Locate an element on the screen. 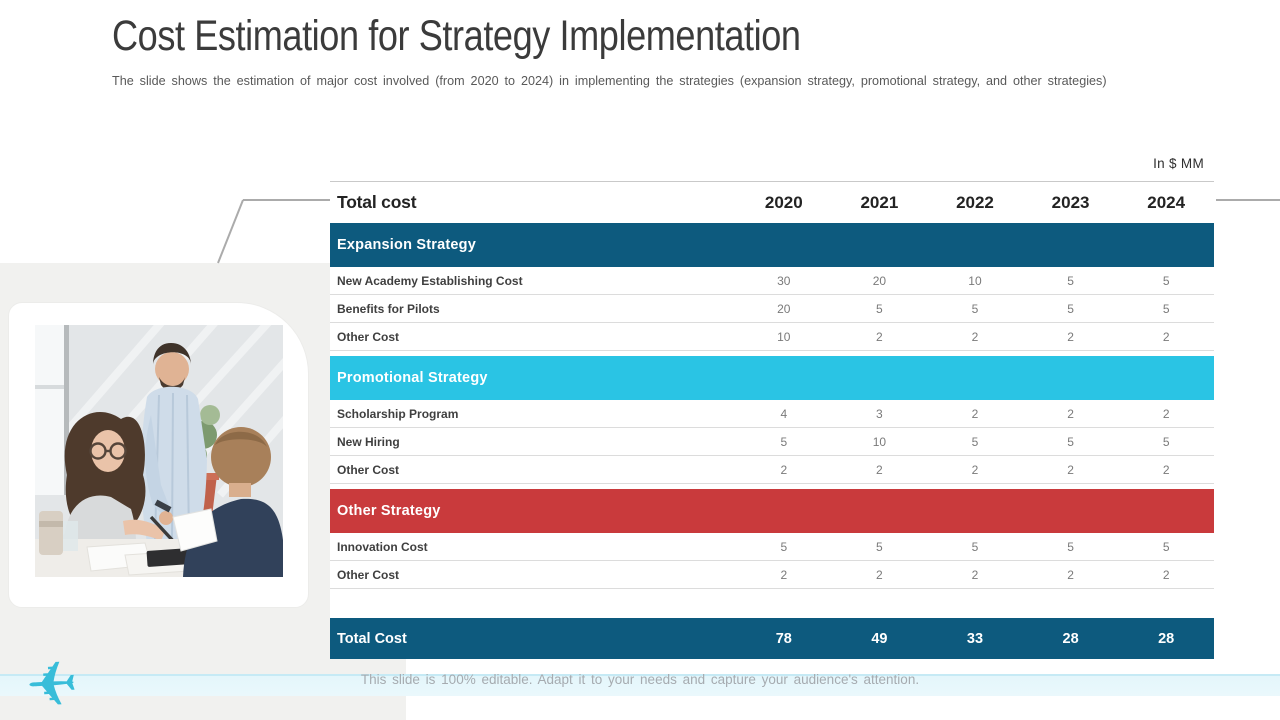 This screenshot has height=720, width=1280. cost-row: Other Cost 10 2 2 2 2 is located at coordinates (772, 337).